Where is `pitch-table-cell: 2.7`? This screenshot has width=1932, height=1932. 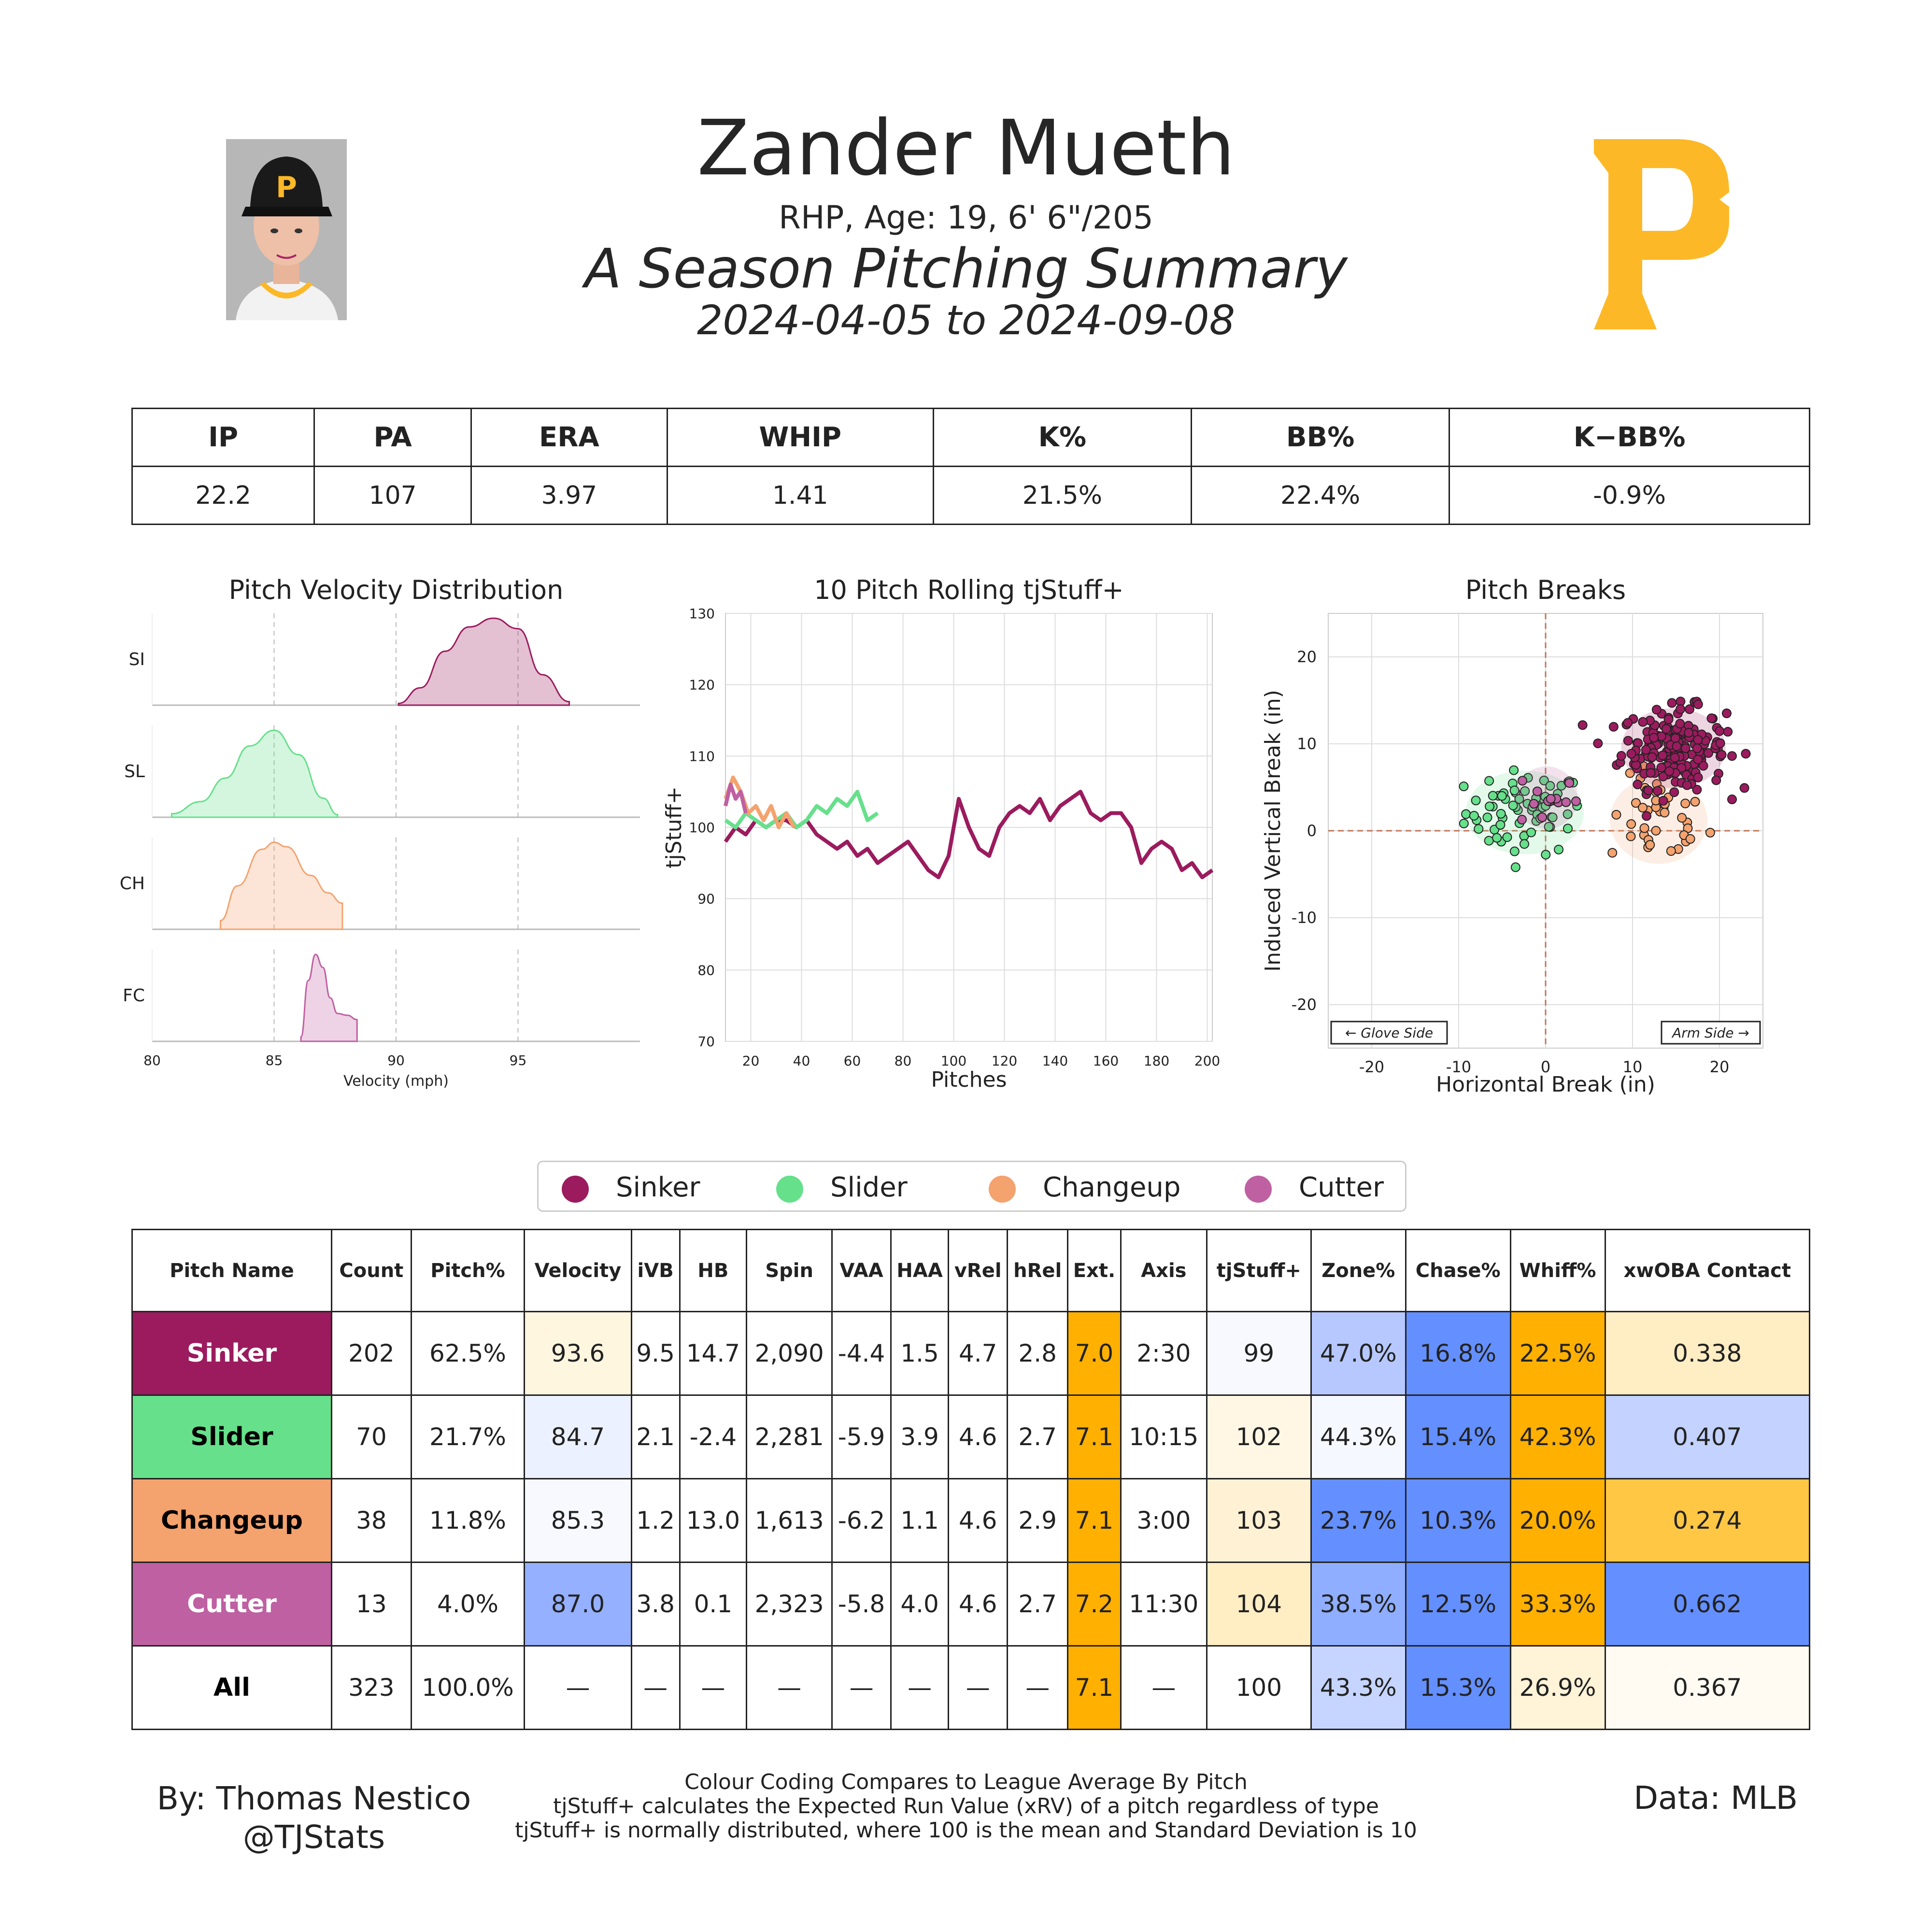
pitch-table-cell: 2.7 is located at coordinates (1038, 1604).